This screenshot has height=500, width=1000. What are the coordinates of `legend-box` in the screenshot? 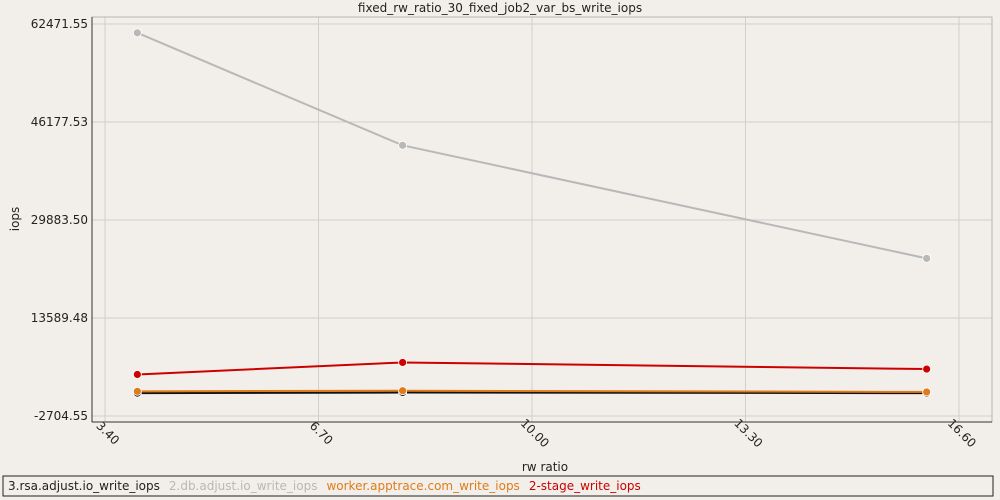 It's located at (498, 486).